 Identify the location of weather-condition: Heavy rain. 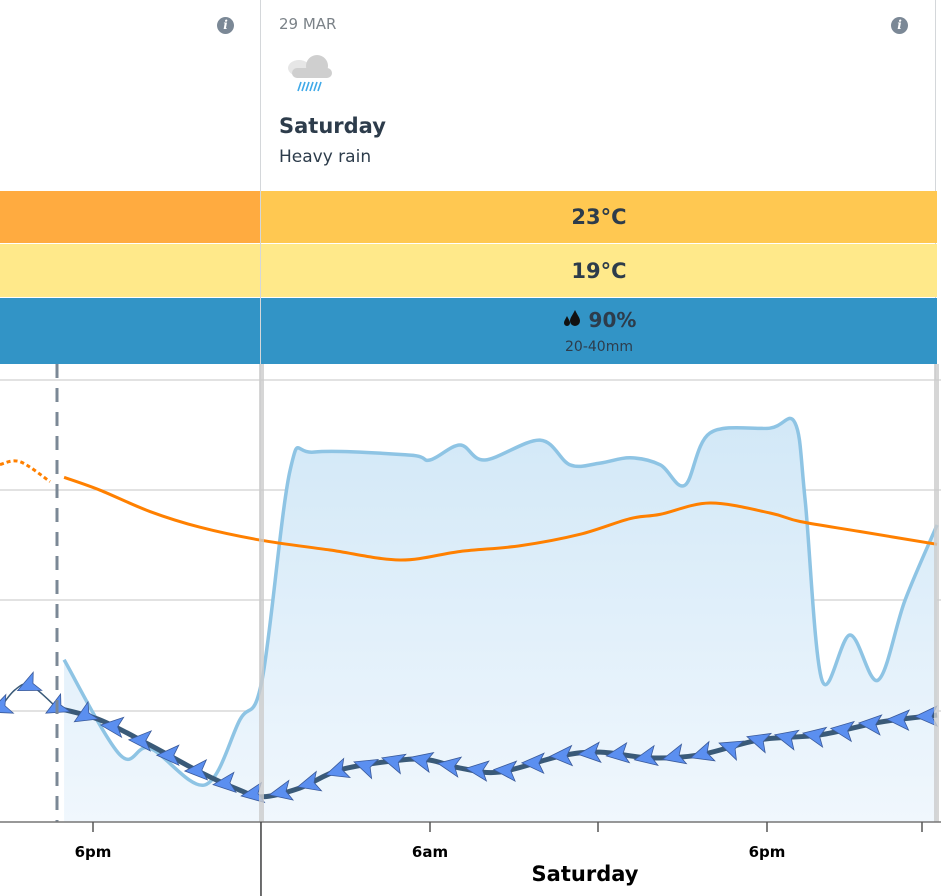
(325, 157).